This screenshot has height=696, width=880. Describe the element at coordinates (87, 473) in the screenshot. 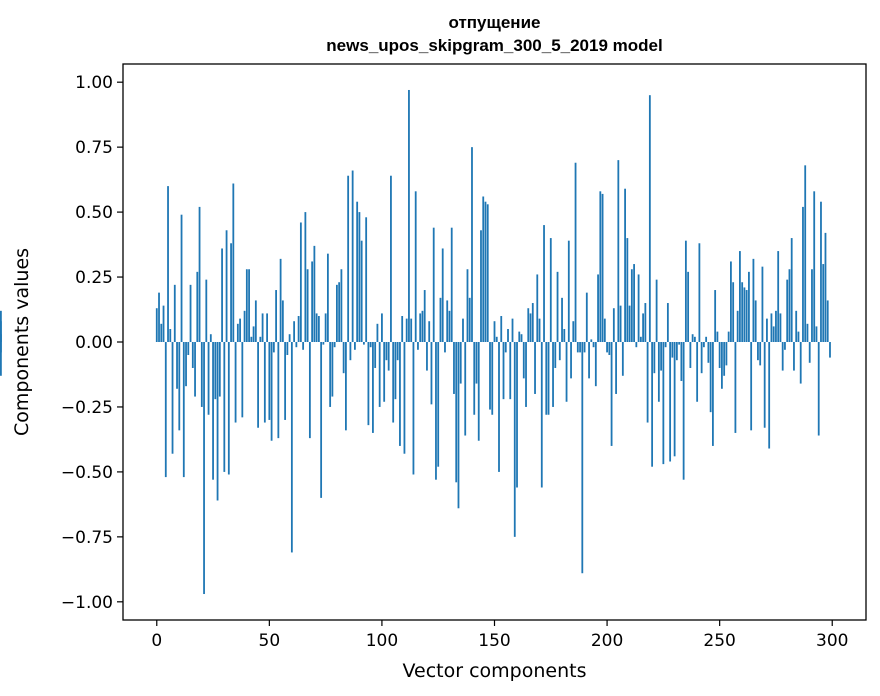

I see `y-tick-label: −0.50` at that location.